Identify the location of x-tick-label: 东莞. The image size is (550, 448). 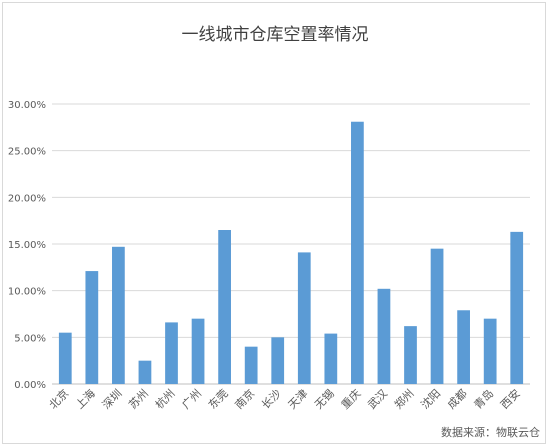
(218, 399).